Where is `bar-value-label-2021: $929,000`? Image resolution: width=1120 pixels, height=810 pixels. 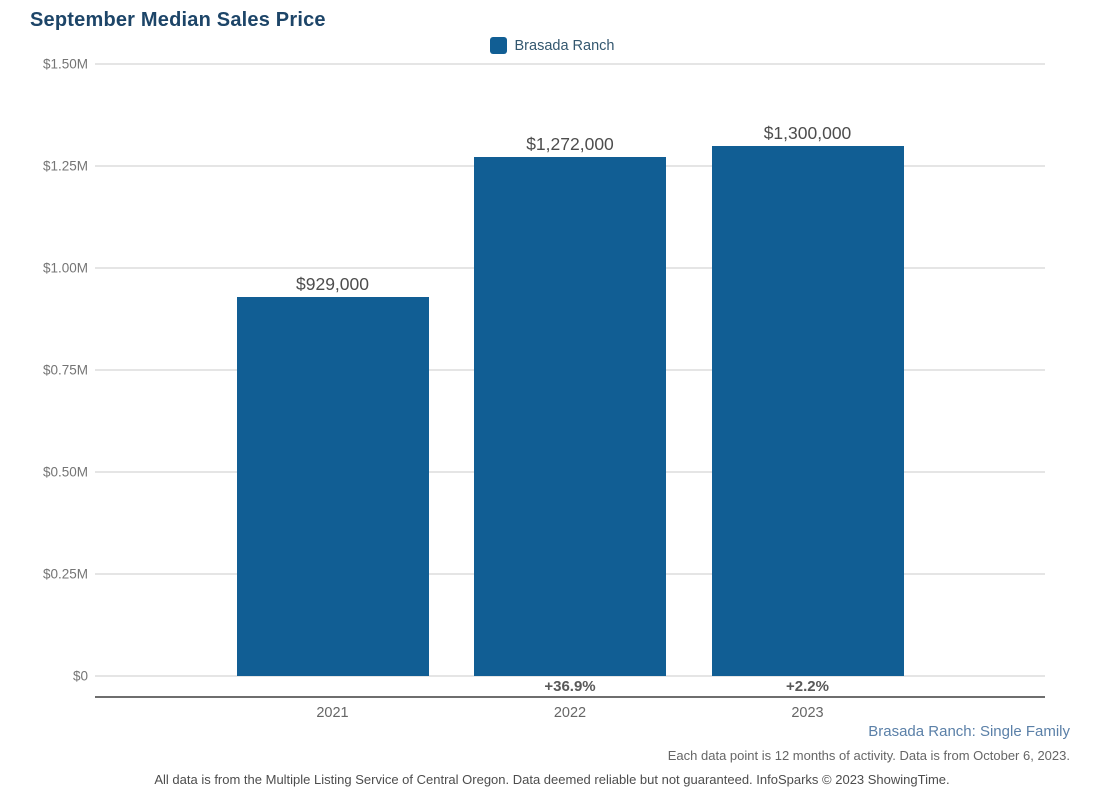
bar-value-label-2021: $929,000 is located at coordinates (332, 284).